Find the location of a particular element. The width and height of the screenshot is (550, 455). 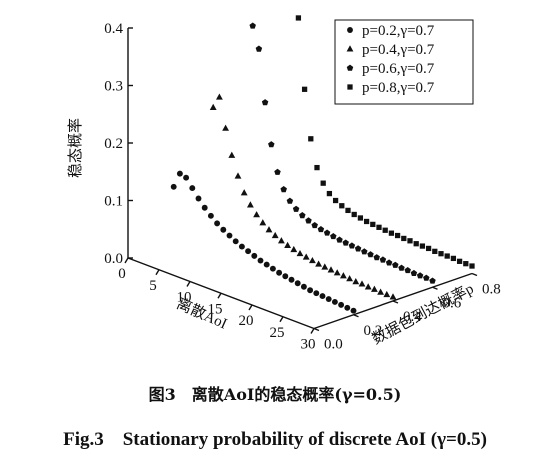

z-tick-label: 0.0 is located at coordinates (113, 259).